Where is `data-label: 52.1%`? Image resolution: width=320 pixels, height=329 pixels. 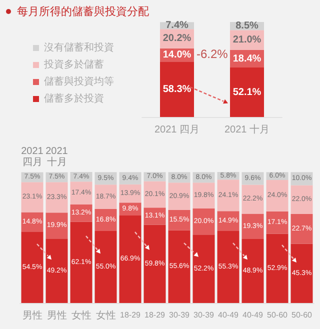
data-label: 52.1% is located at coordinates (247, 92).